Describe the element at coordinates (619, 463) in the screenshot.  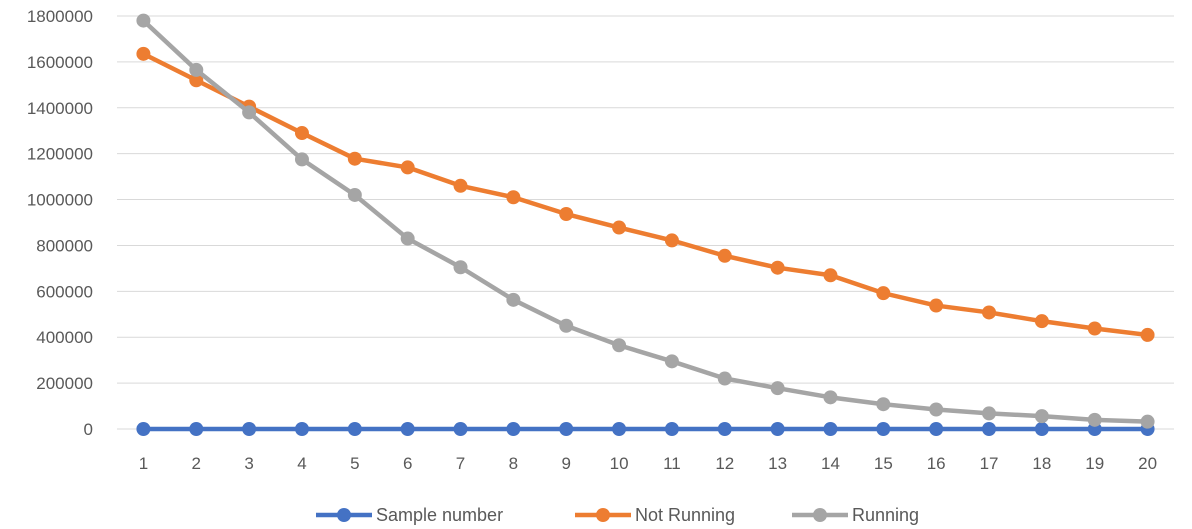
I see `x-tick-label: 10` at that location.